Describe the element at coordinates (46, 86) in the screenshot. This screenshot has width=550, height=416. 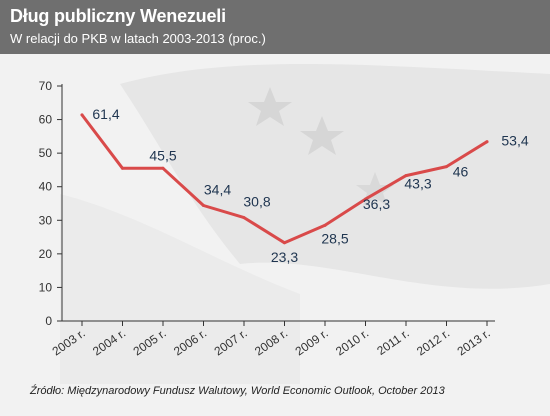
I see `y-tick-label: 70` at that location.